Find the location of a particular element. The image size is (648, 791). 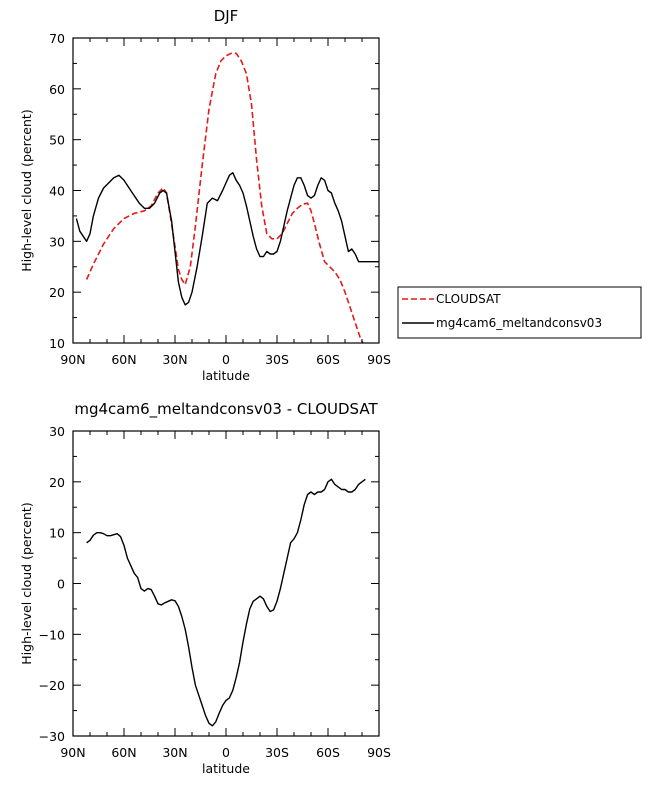

legend-box is located at coordinates (519, 312).